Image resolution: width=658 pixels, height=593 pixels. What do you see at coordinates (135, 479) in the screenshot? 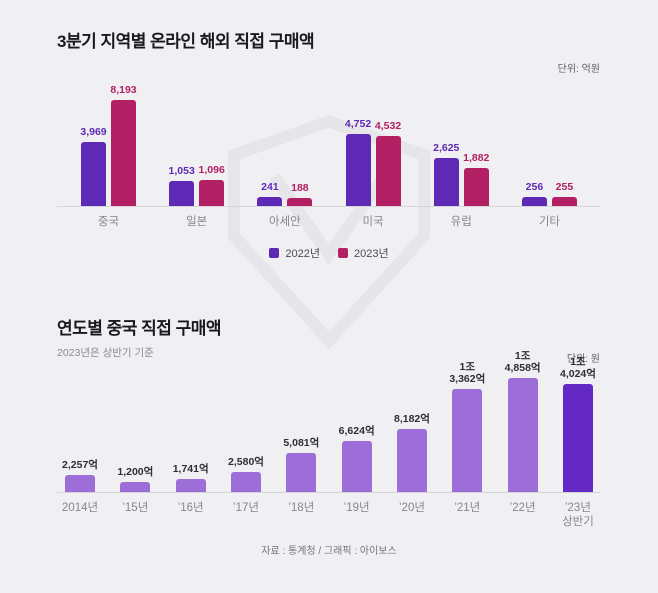
I see `bar-wrap: 1,200억` at bounding box center [135, 479].